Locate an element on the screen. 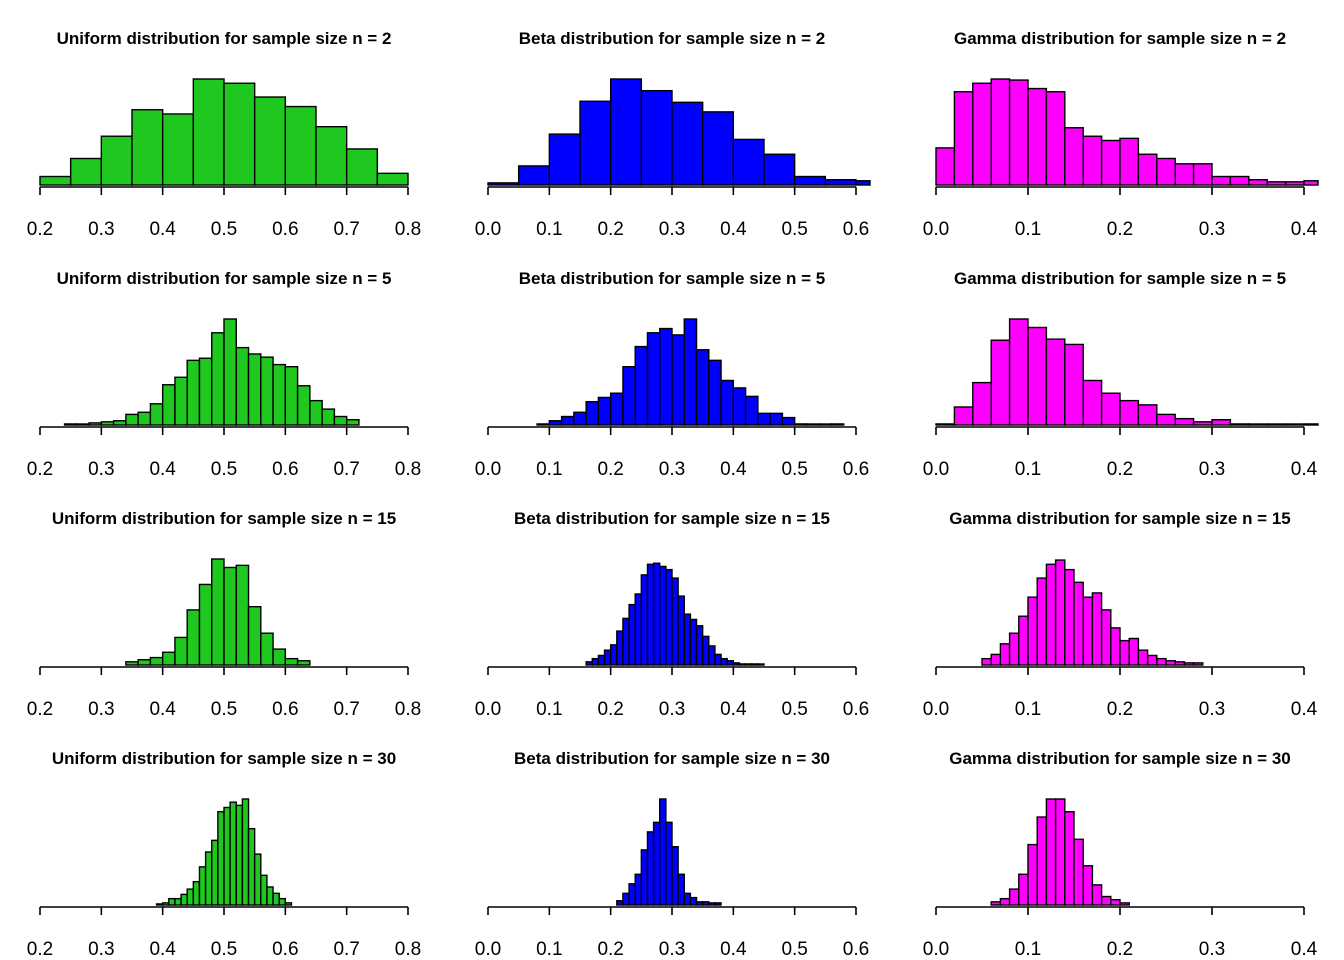 The height and width of the screenshot is (960, 1344). x-tick-label: 0.2 is located at coordinates (1120, 469).